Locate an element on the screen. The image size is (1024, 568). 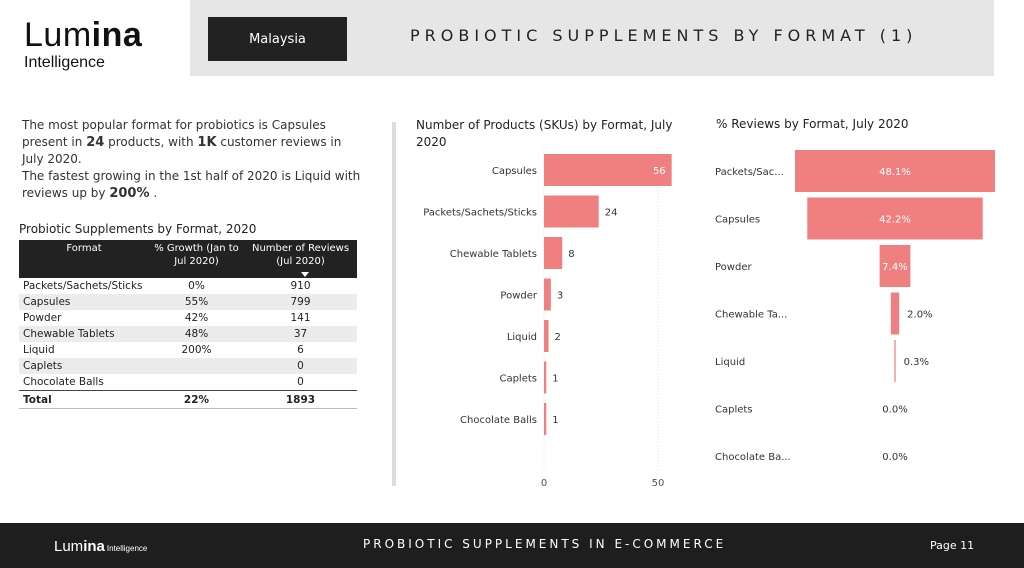
table-row: Capsules 55% 799 is located at coordinates (188, 302).